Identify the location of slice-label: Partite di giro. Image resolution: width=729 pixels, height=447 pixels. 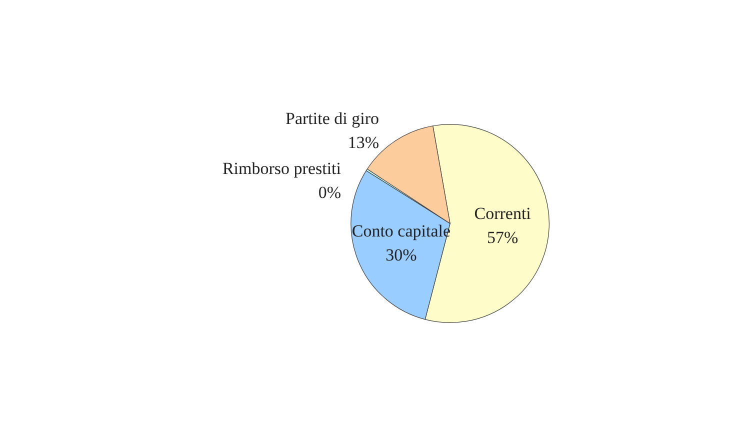
(332, 118).